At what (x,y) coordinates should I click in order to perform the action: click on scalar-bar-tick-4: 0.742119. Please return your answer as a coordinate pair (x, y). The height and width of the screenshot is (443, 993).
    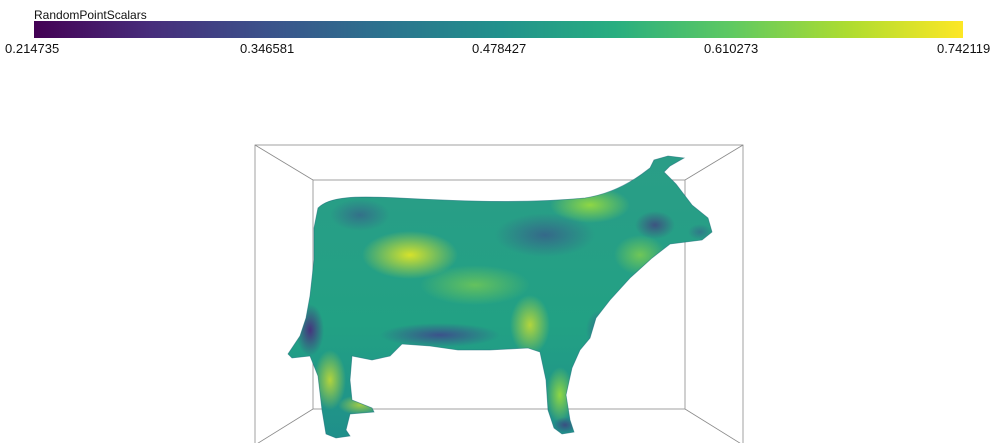
    Looking at the image, I should click on (964, 48).